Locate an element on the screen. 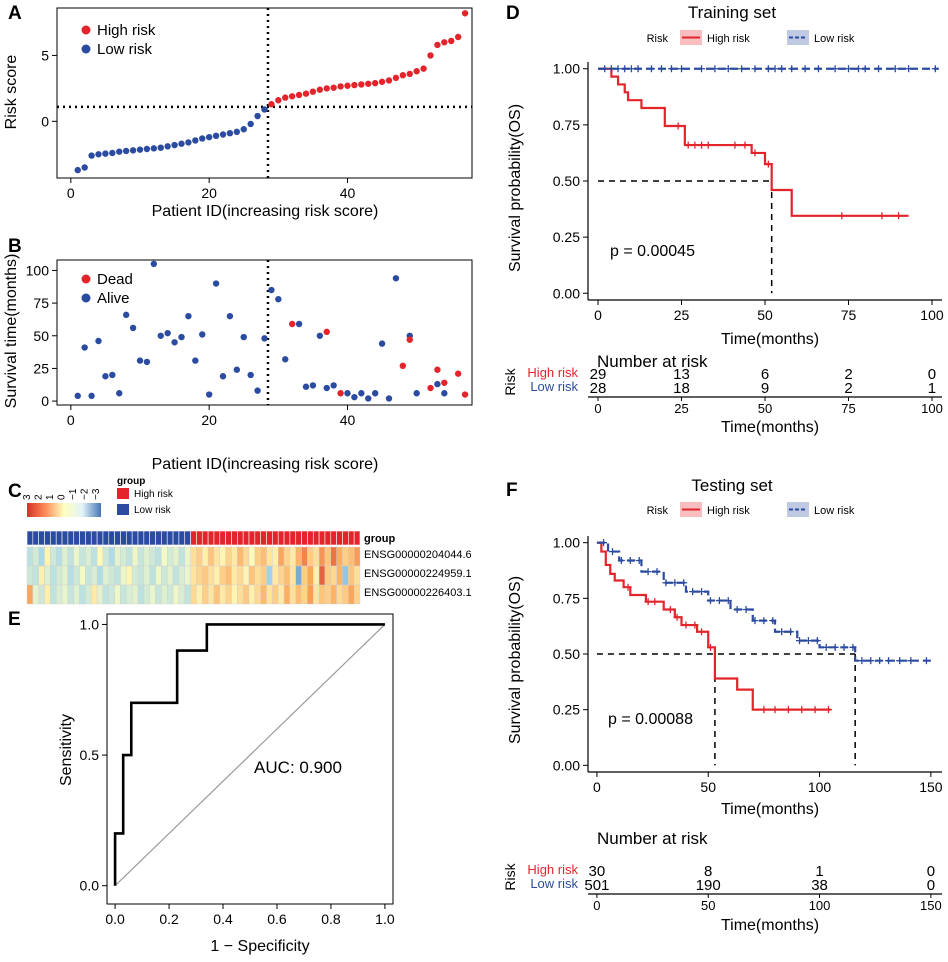  heatmap-cell-r0-c18 is located at coordinates (135, 556).